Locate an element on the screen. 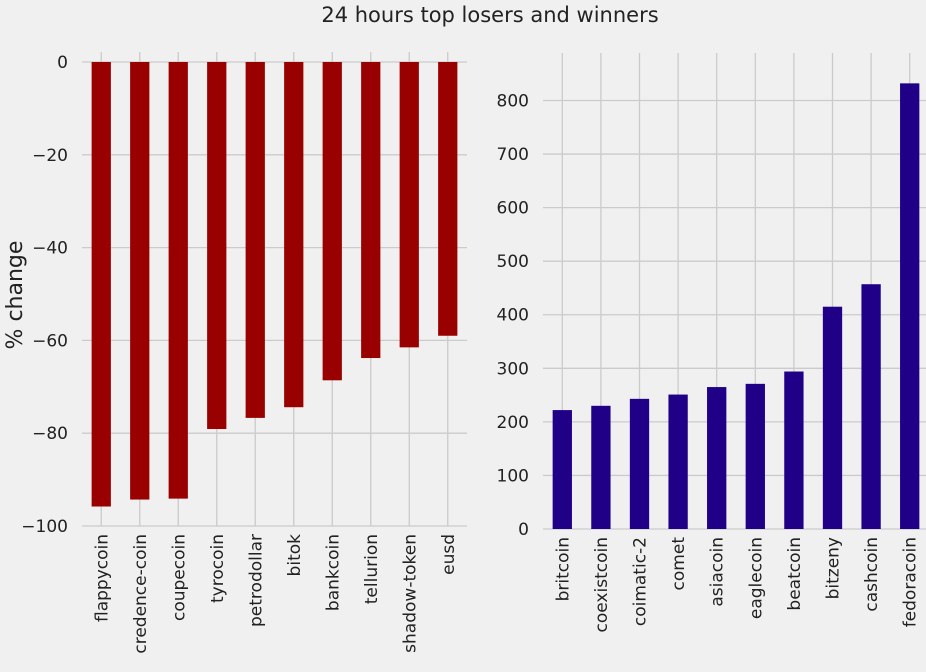  losers-bar-credence-coin is located at coordinates (140, 281).